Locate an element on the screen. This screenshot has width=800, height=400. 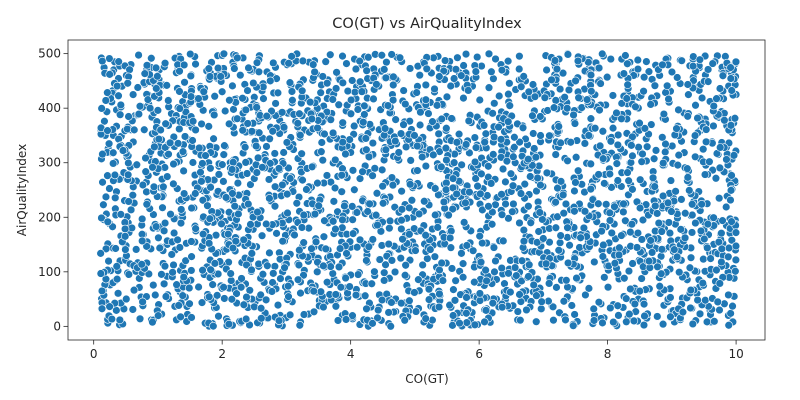
x-tick-label: 2 is located at coordinates (222, 354).